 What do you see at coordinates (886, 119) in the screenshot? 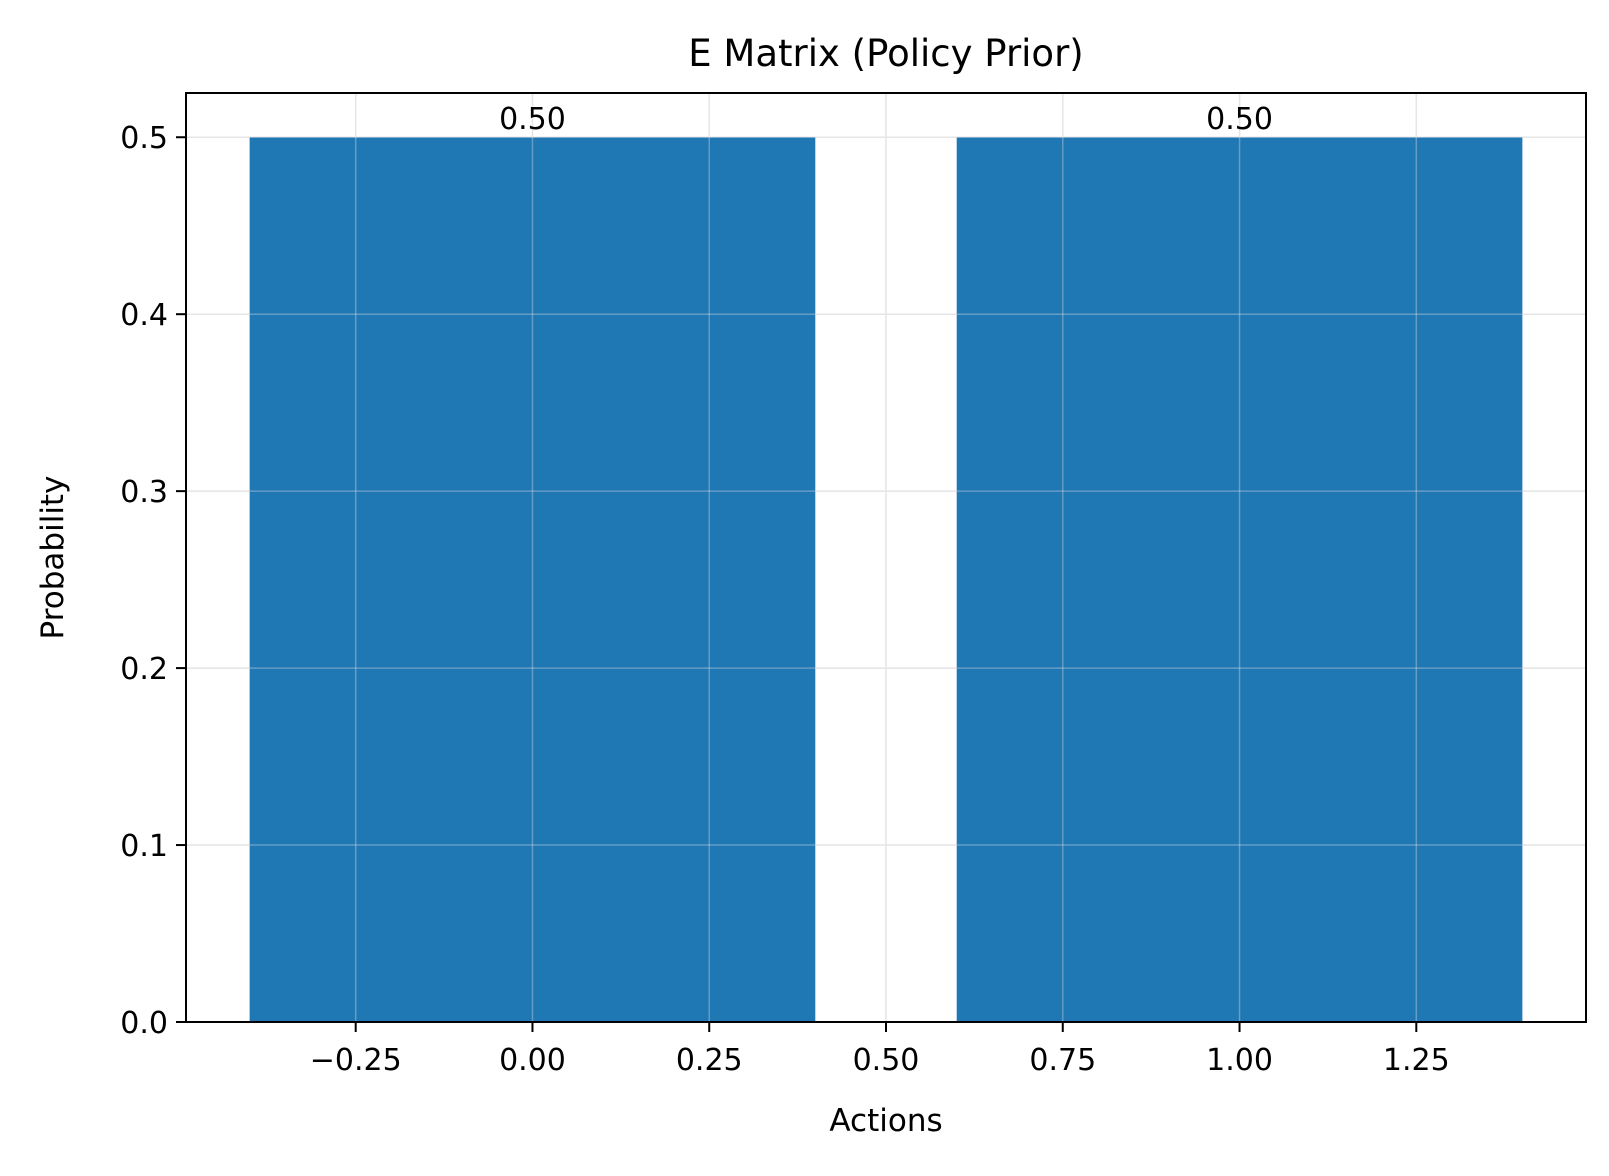
I see `bar-labels: 0.50 0.50` at bounding box center [886, 119].